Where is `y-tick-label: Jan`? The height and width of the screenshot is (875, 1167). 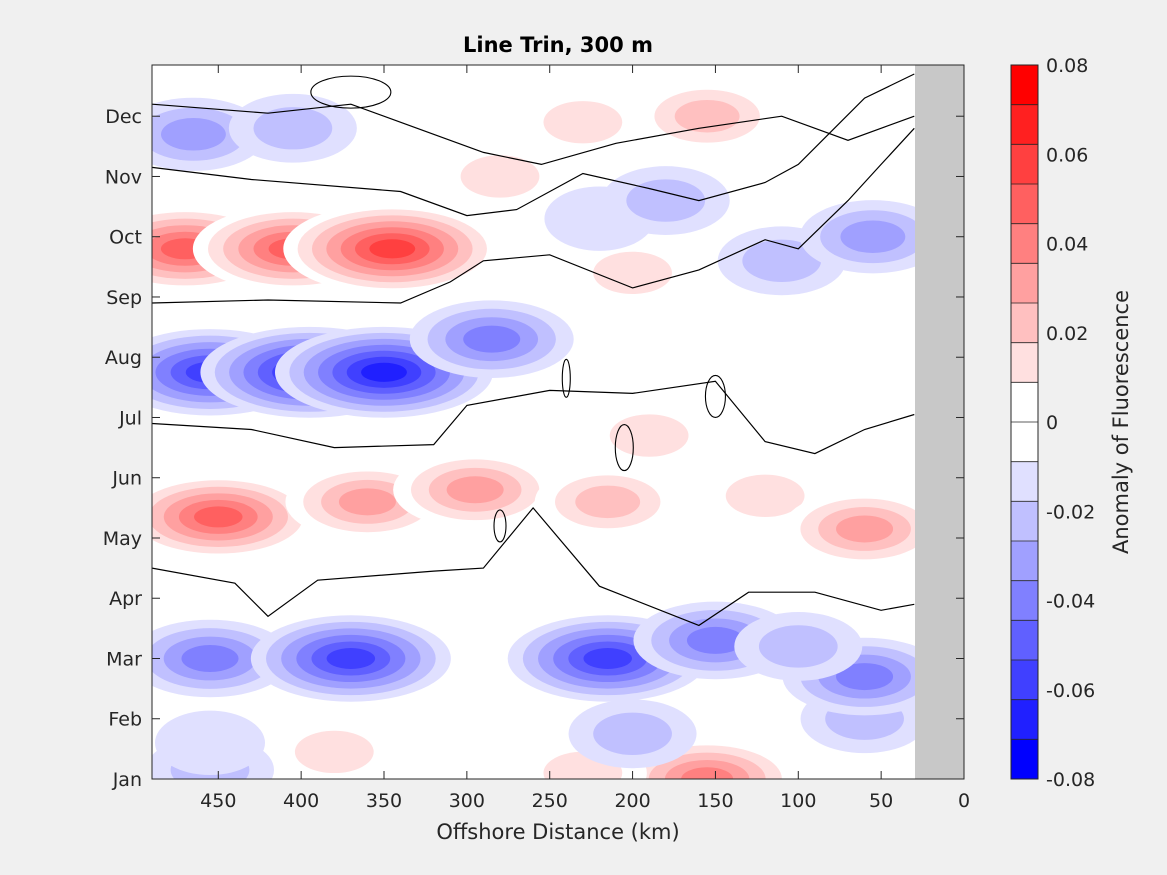
y-tick-label: Jan is located at coordinates (127, 780).